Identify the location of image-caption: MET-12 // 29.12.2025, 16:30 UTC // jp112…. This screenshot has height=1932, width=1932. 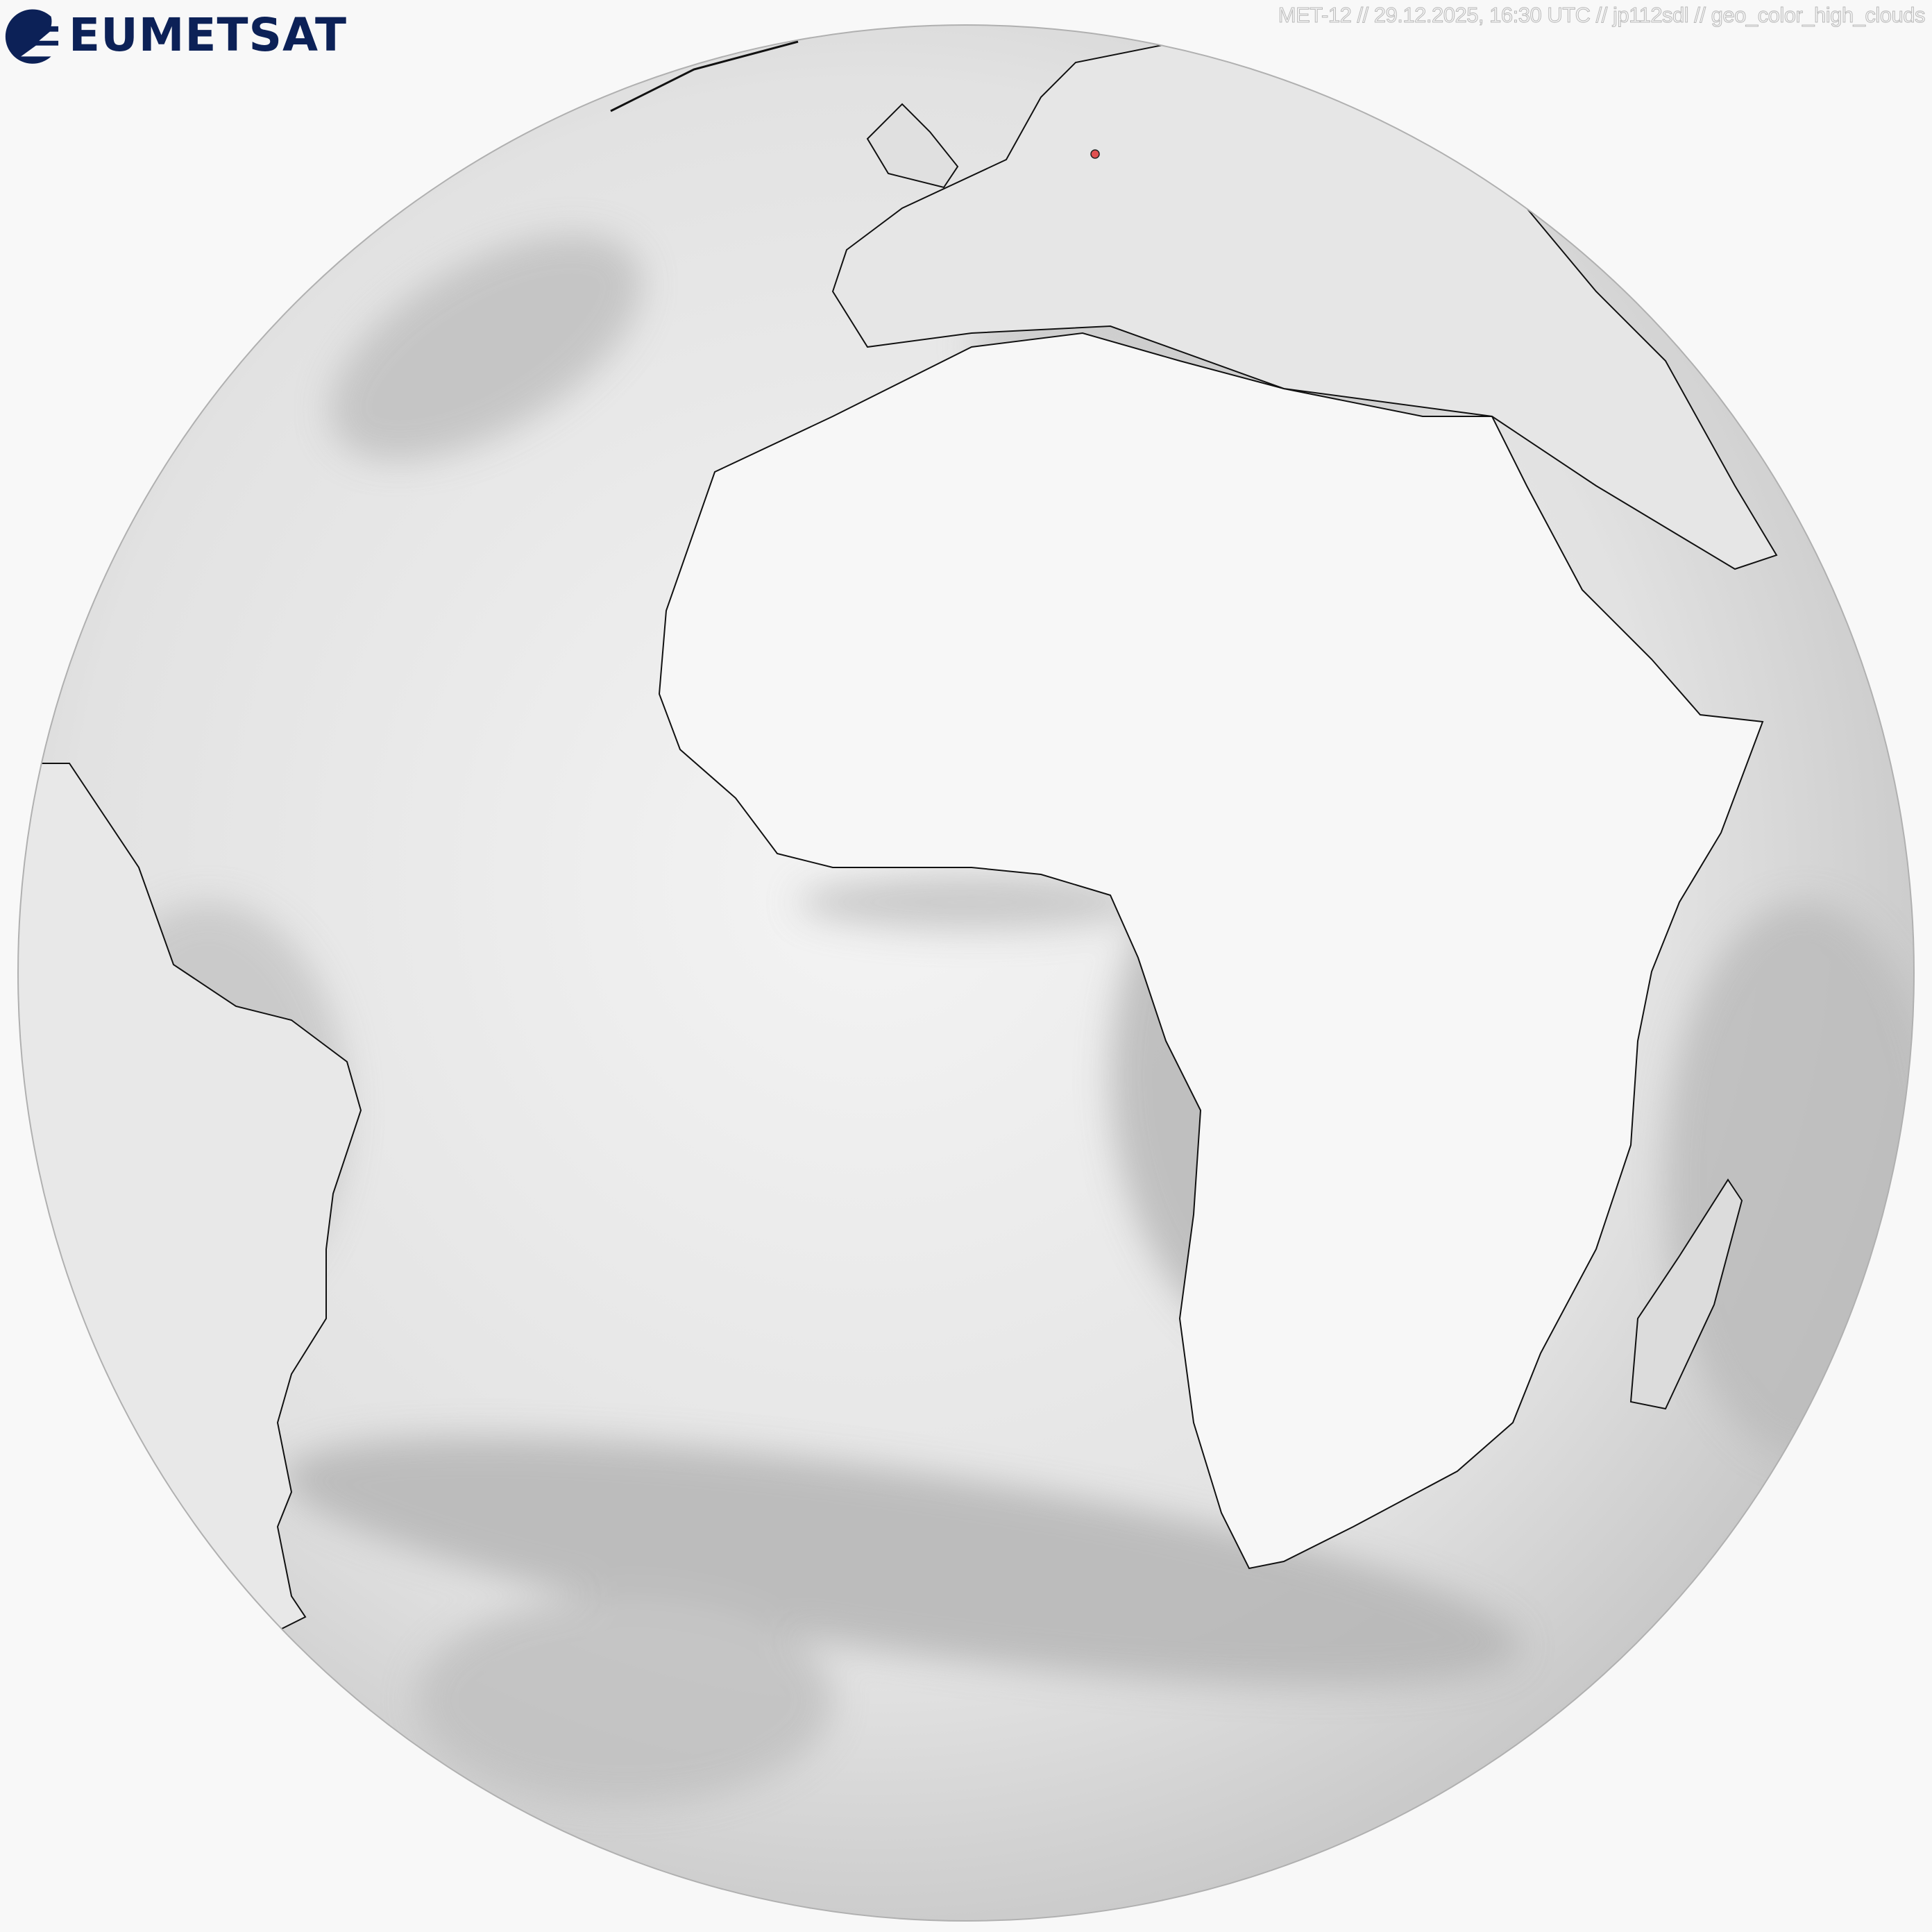
(1602, 16).